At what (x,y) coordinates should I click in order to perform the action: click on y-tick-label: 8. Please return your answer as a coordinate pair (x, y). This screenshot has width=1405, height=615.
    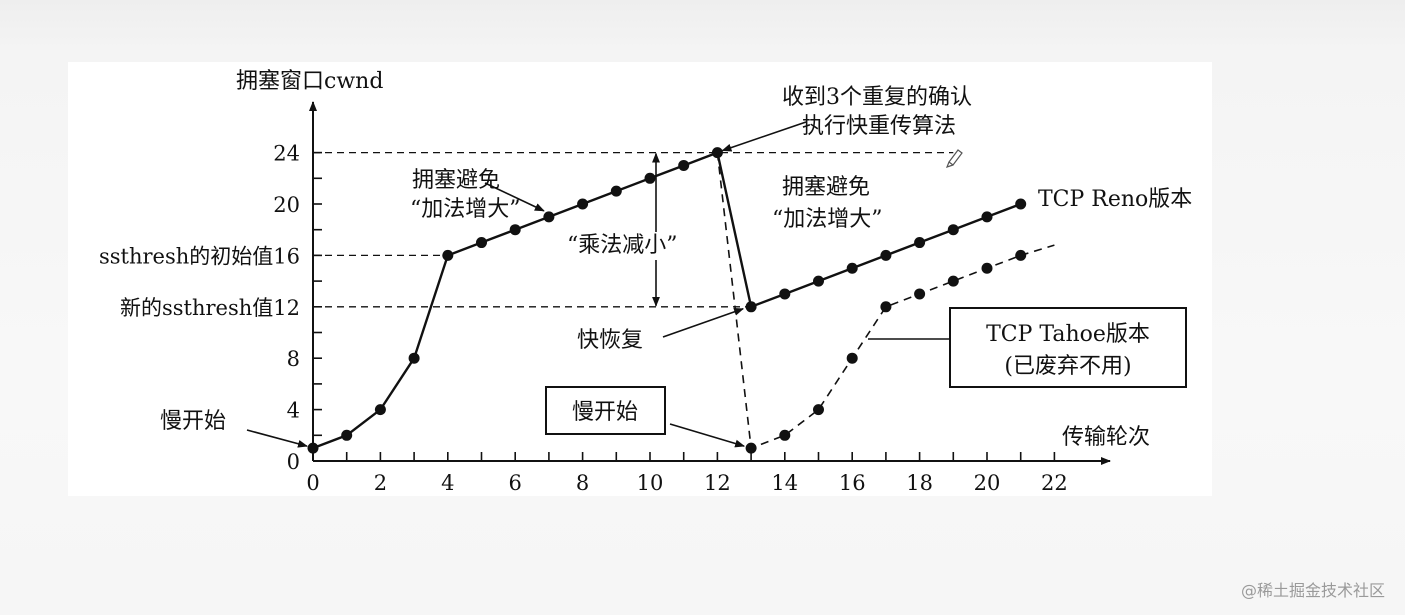
    Looking at the image, I should click on (293, 359).